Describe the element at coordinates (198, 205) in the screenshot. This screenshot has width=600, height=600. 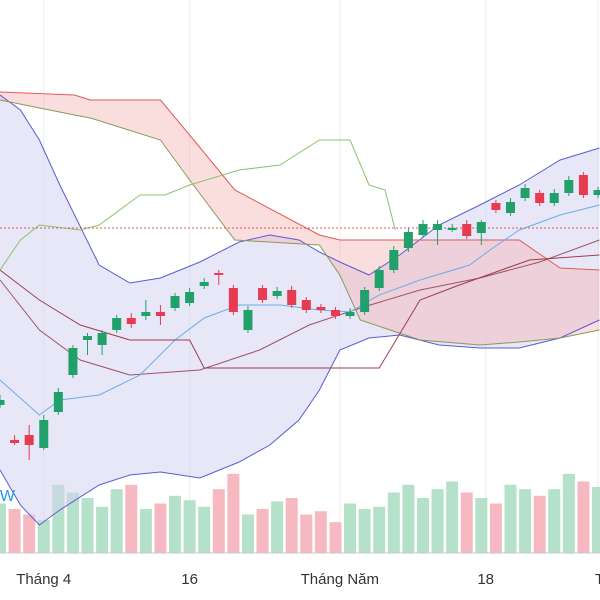
I see `indicator-line` at that location.